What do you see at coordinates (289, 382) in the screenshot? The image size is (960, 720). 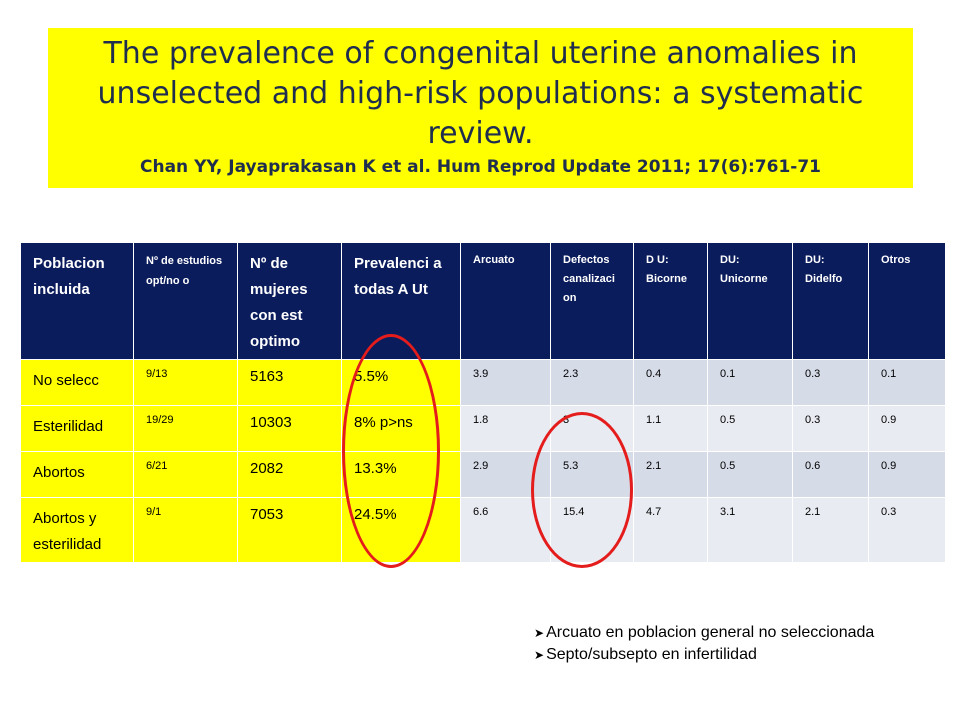 I see `table-cell: 5163` at bounding box center [289, 382].